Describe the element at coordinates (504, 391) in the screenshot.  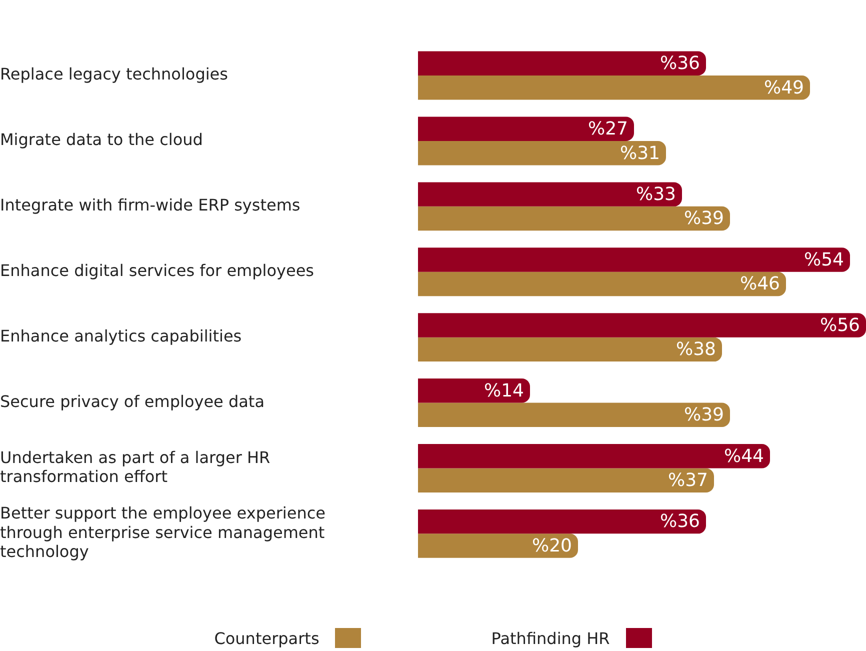
I see `data-label: %14` at that location.